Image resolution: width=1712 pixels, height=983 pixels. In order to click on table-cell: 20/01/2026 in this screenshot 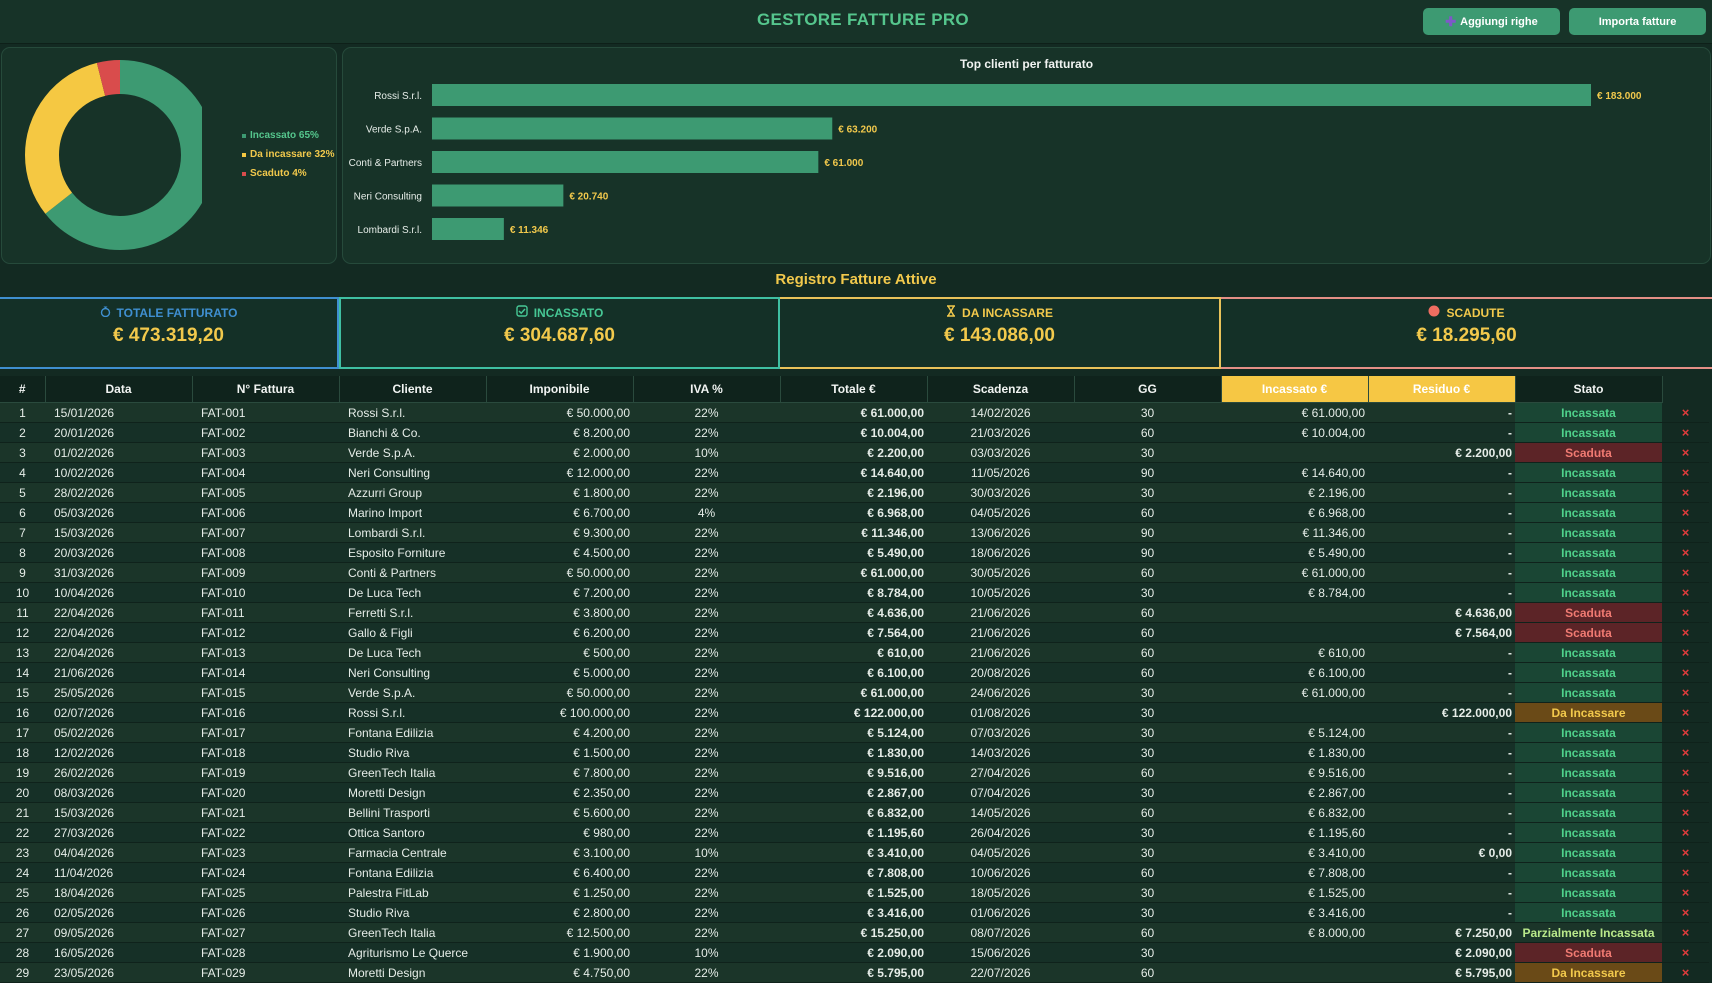, I will do `click(118, 432)`.